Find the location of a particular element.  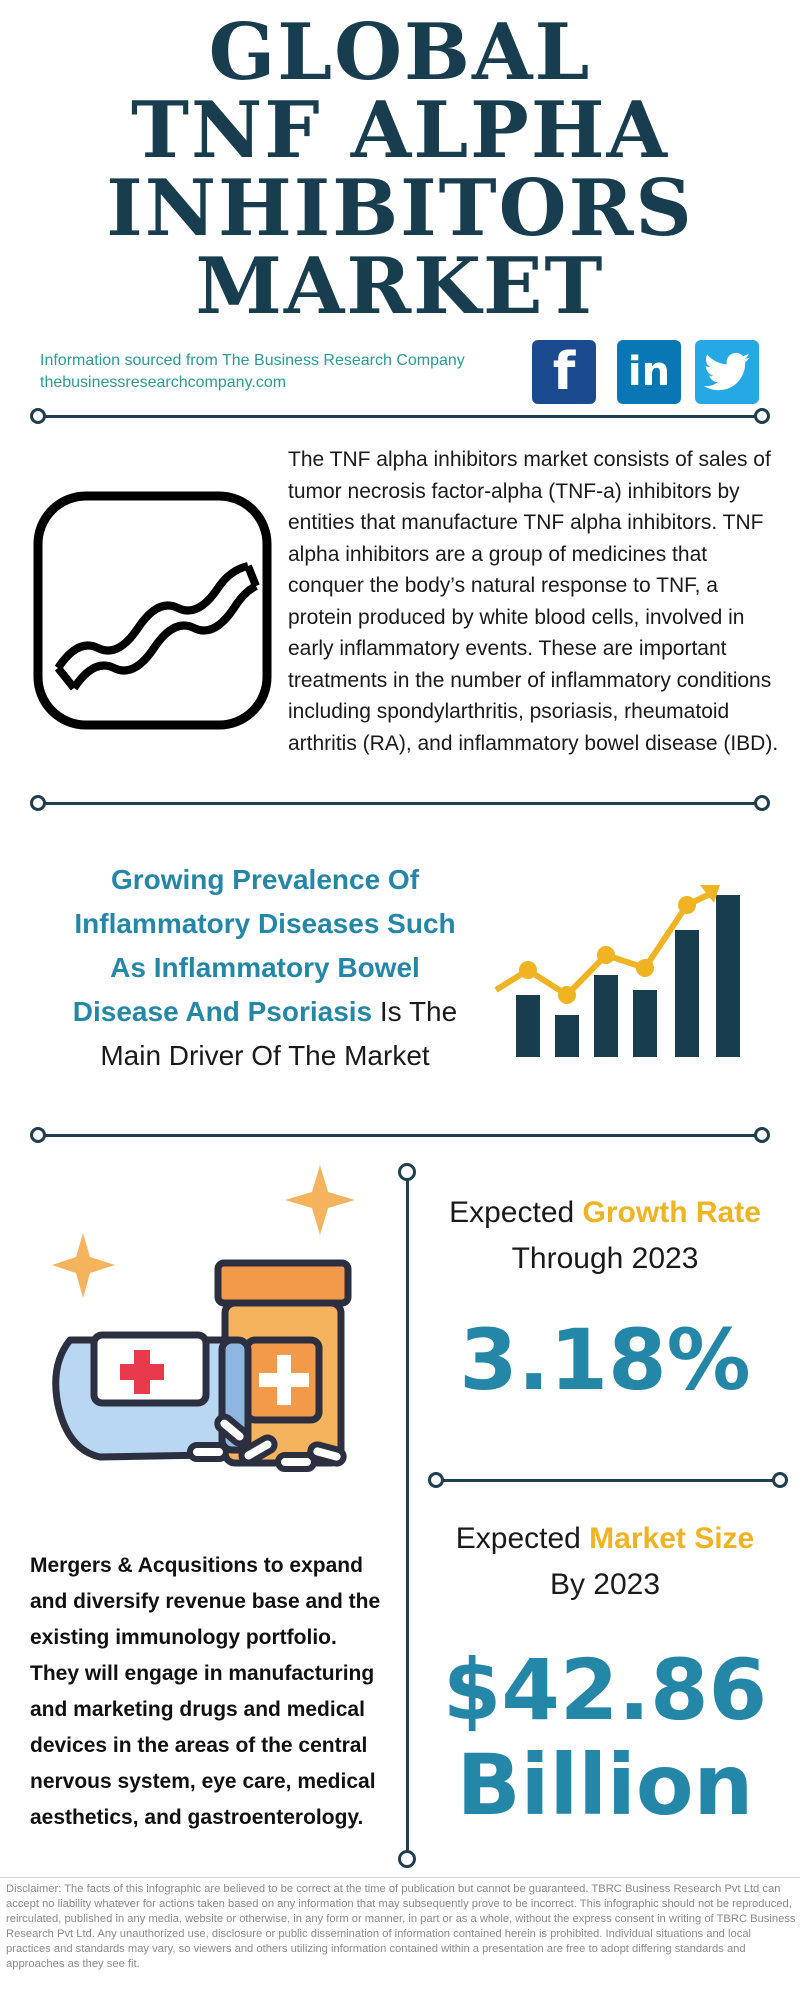

facebook-icon: f is located at coordinates (564, 372).